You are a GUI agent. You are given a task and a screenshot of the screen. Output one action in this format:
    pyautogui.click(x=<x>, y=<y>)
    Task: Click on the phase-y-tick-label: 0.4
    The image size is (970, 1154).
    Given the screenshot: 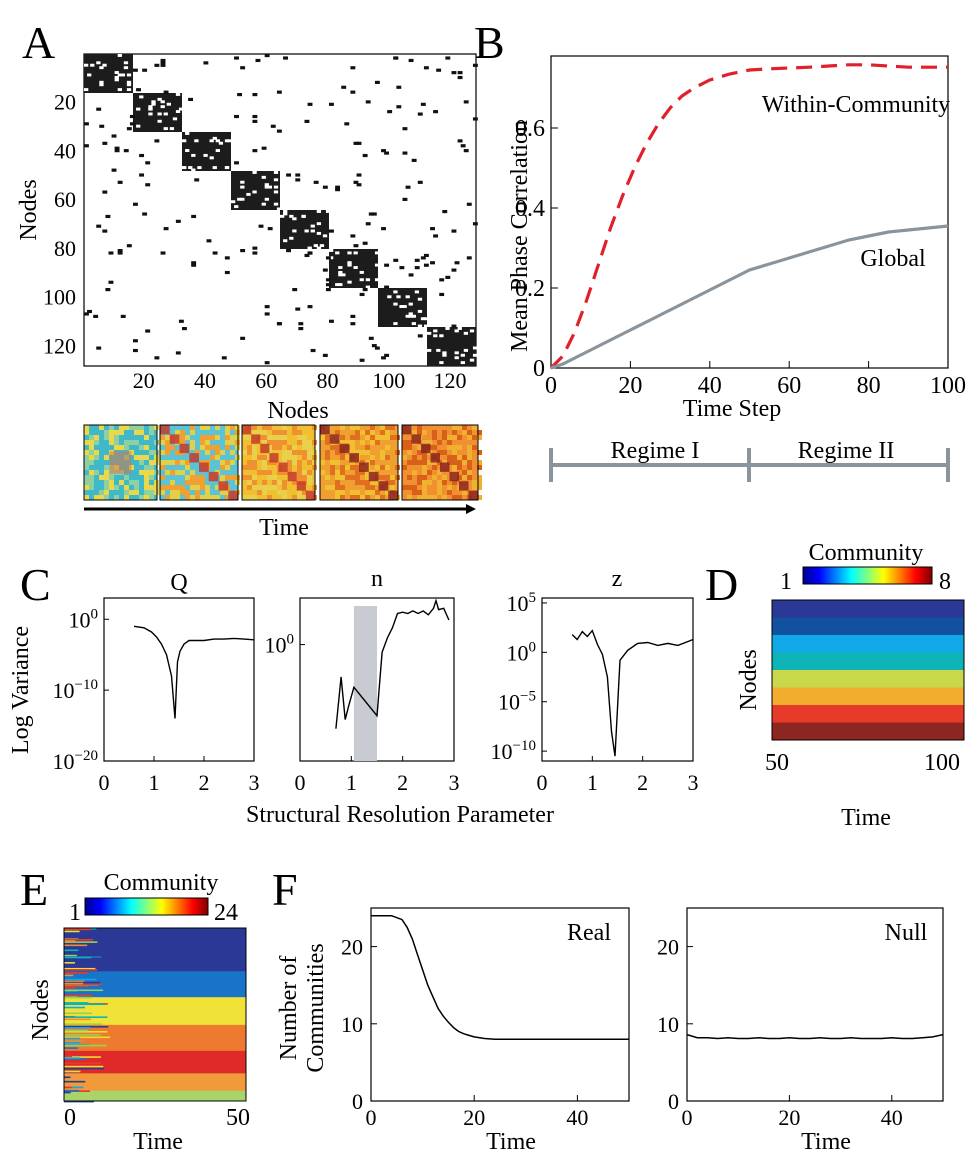 What is the action you would take?
    pyautogui.click(x=530, y=209)
    